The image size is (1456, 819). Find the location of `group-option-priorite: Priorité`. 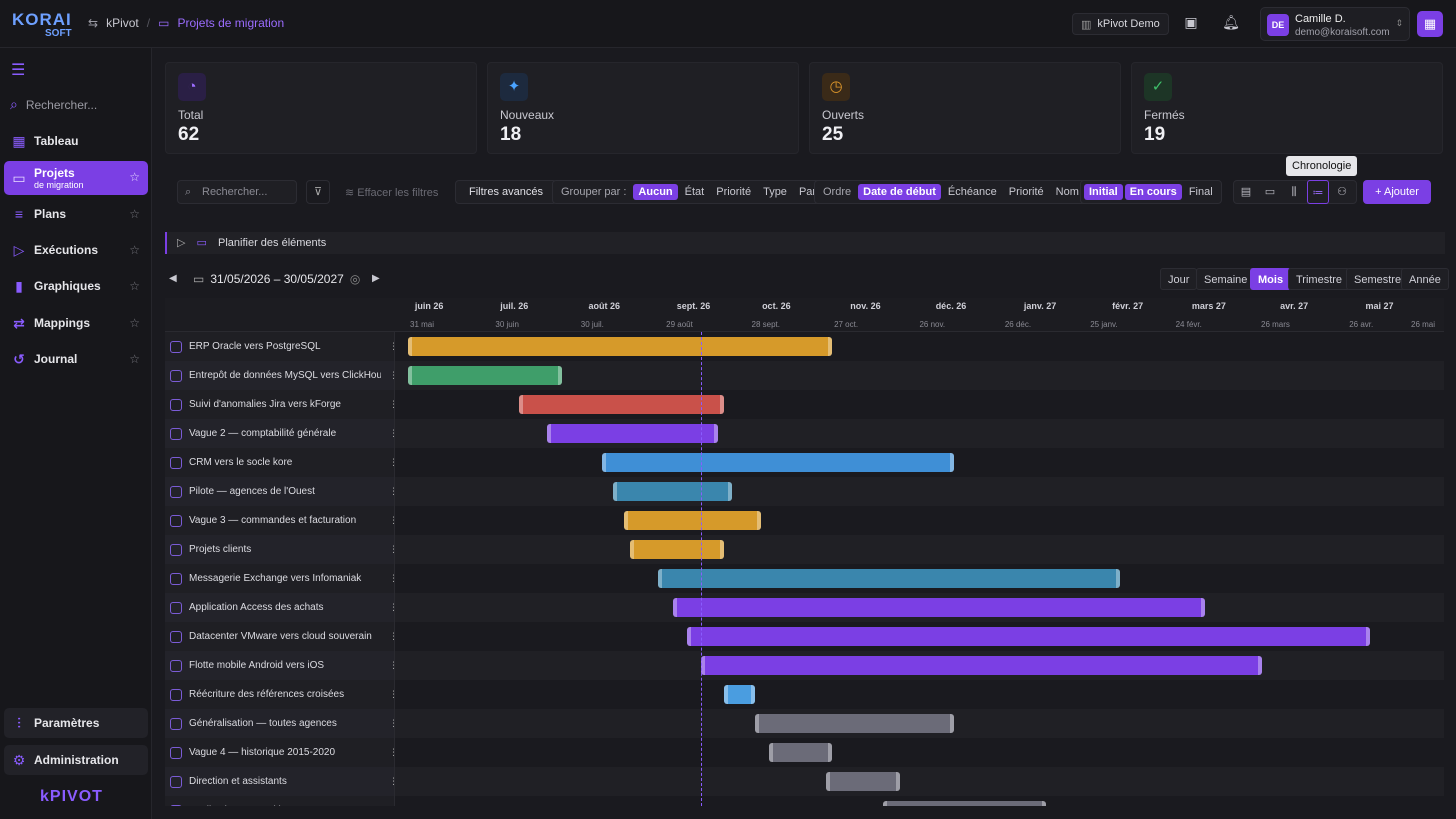

group-option-priorite: Priorité is located at coordinates (734, 192).